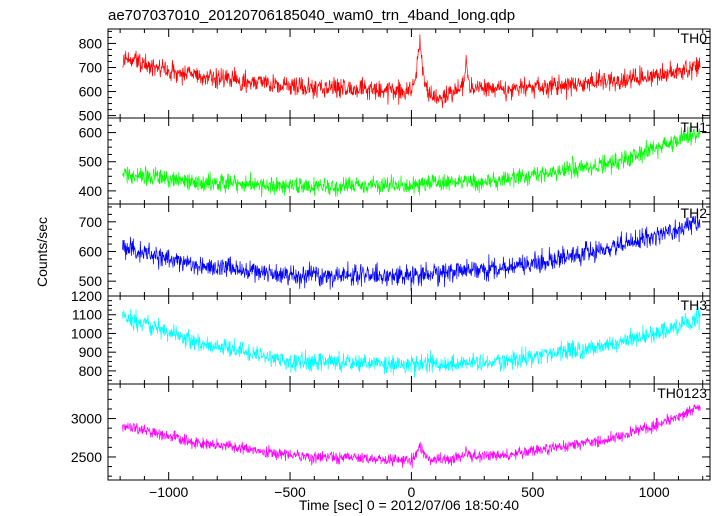  I want to click on x-tick-label: 1000, so click(654, 492).